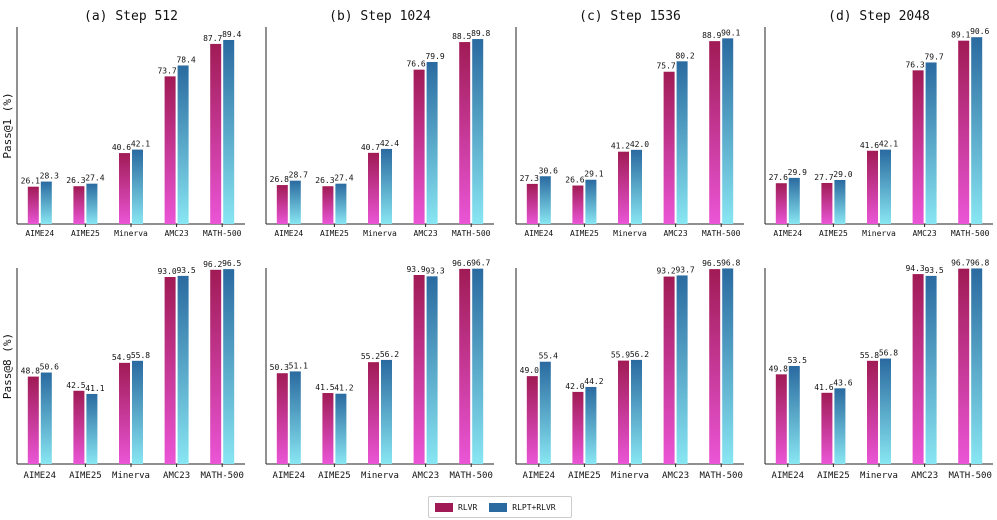 This screenshot has width=997, height=520. Describe the element at coordinates (324, 387) in the screenshot. I see `data-label: 41.5` at that location.